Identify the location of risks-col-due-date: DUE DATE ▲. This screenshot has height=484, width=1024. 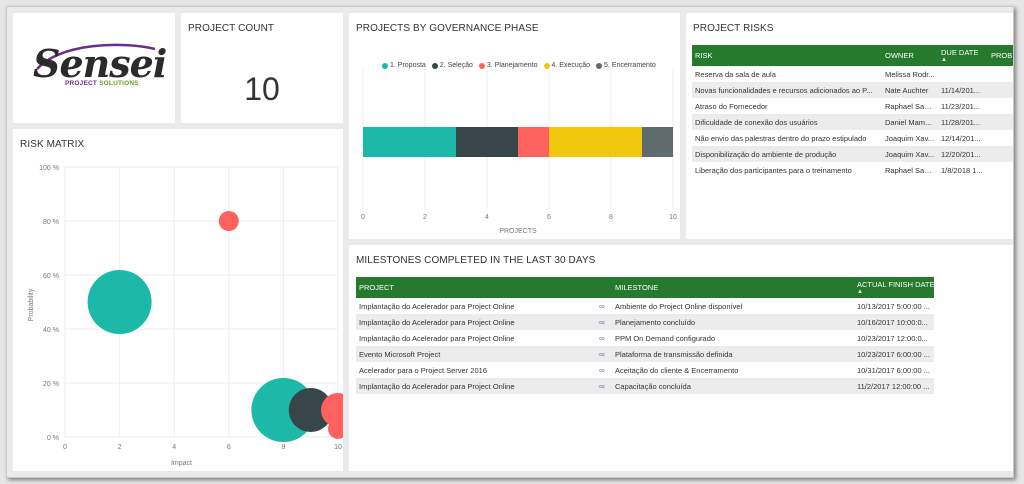
(963, 55).